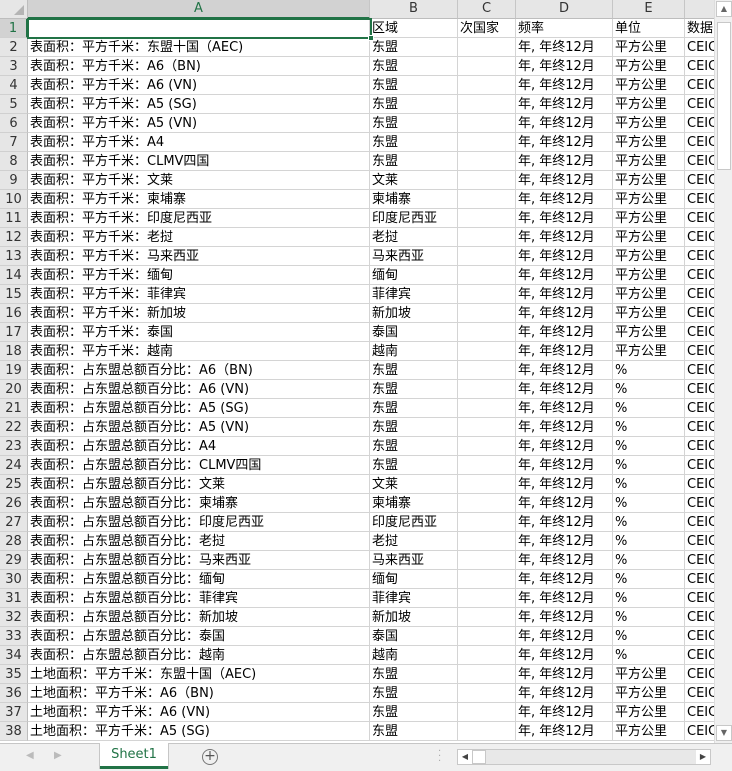 The height and width of the screenshot is (771, 732). What do you see at coordinates (199, 731) in the screenshot?
I see `cell: 土地面积：平方千米：A5 (SG)` at bounding box center [199, 731].